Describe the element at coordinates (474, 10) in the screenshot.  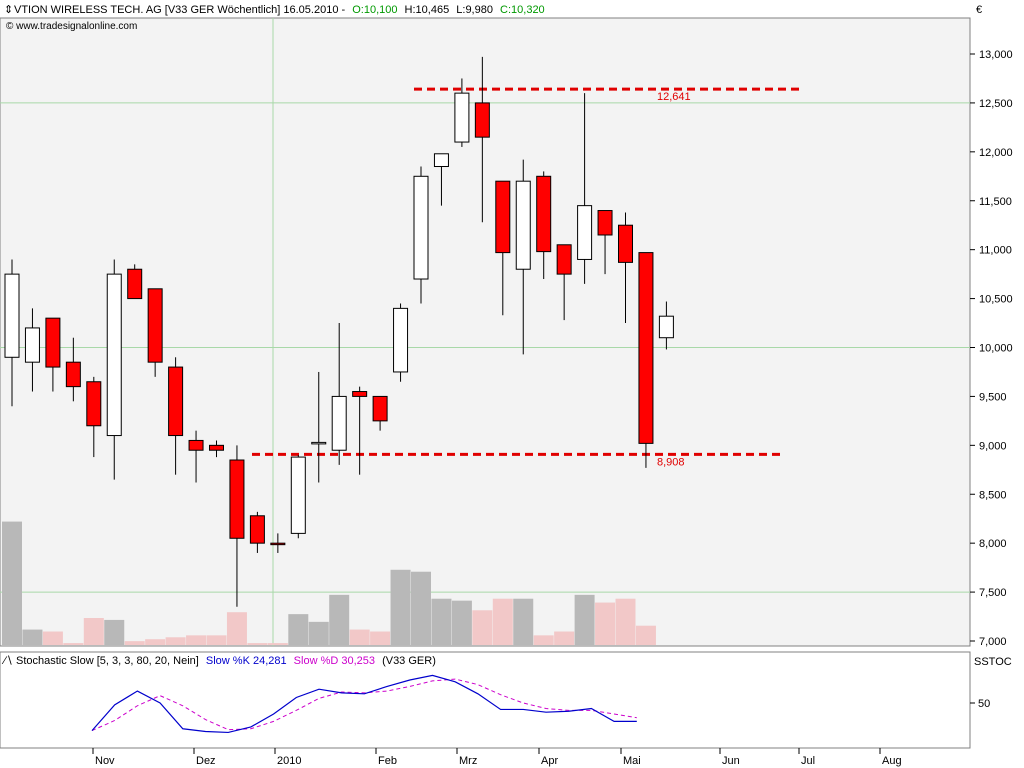
I see `header-low: L:9,980` at that location.